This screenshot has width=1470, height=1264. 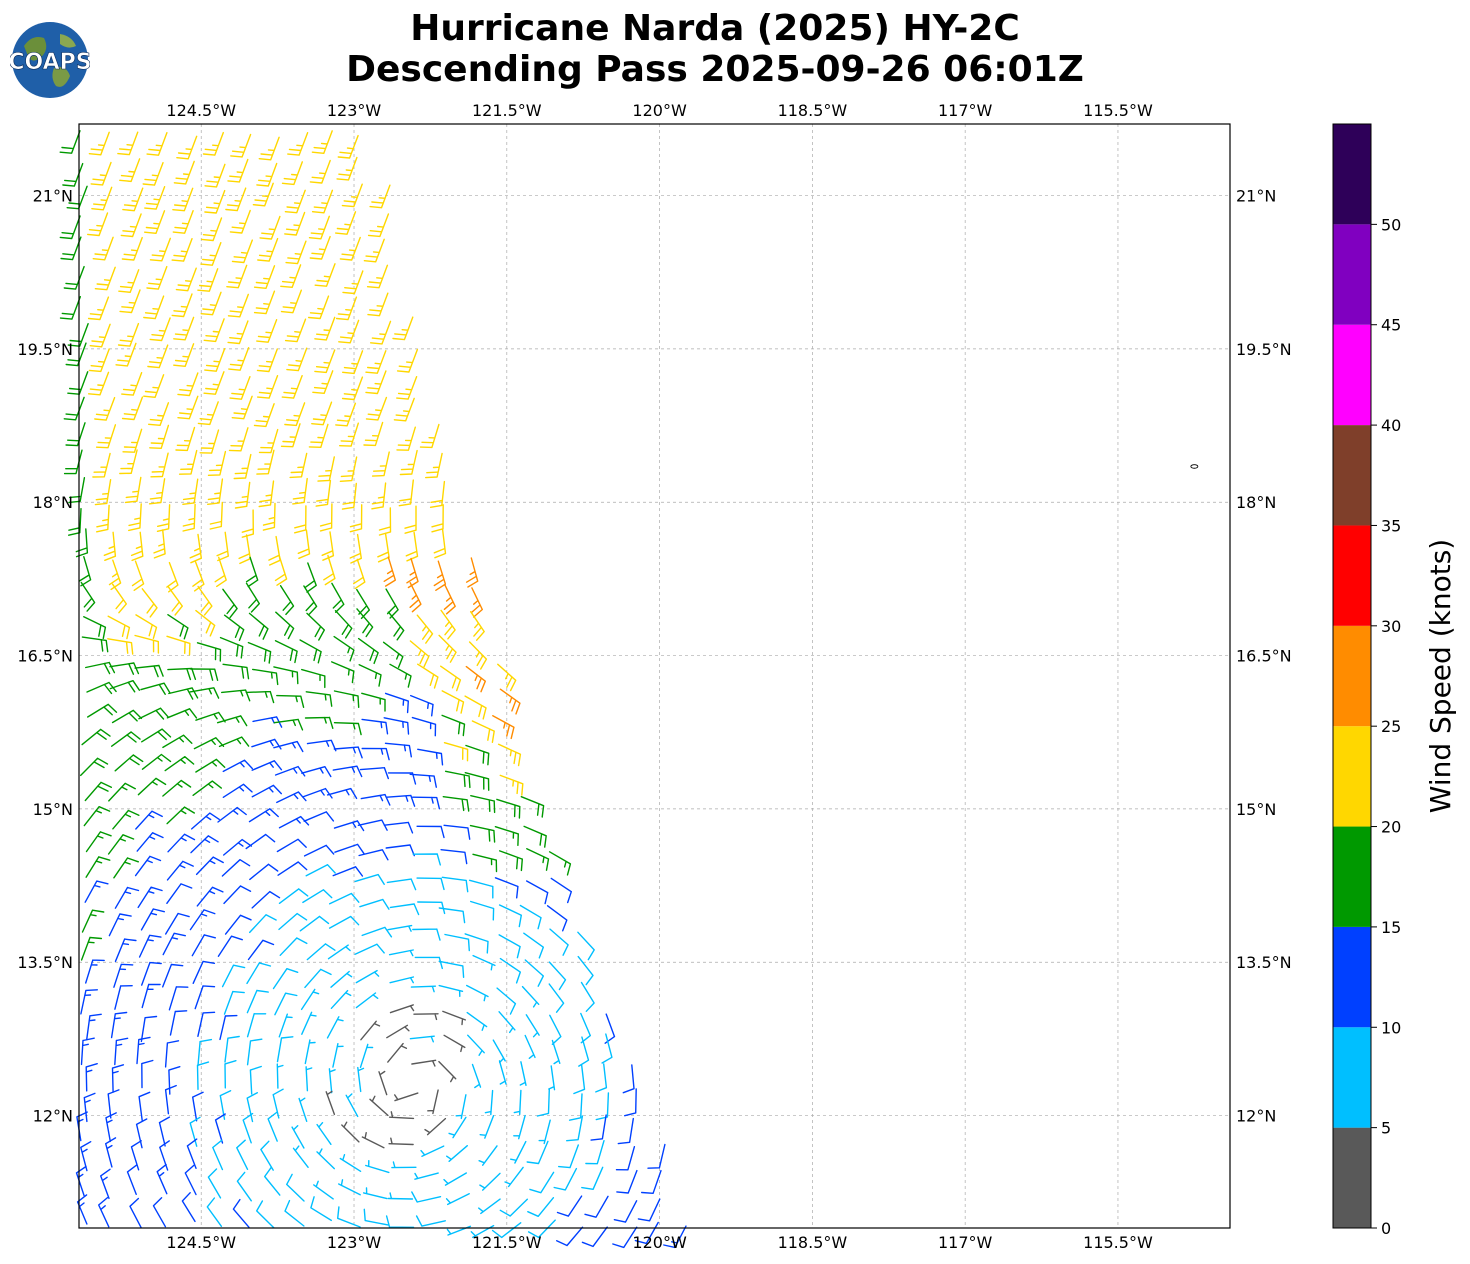 I want to click on coaps-logo: COAPS, so click(x=50, y=60).